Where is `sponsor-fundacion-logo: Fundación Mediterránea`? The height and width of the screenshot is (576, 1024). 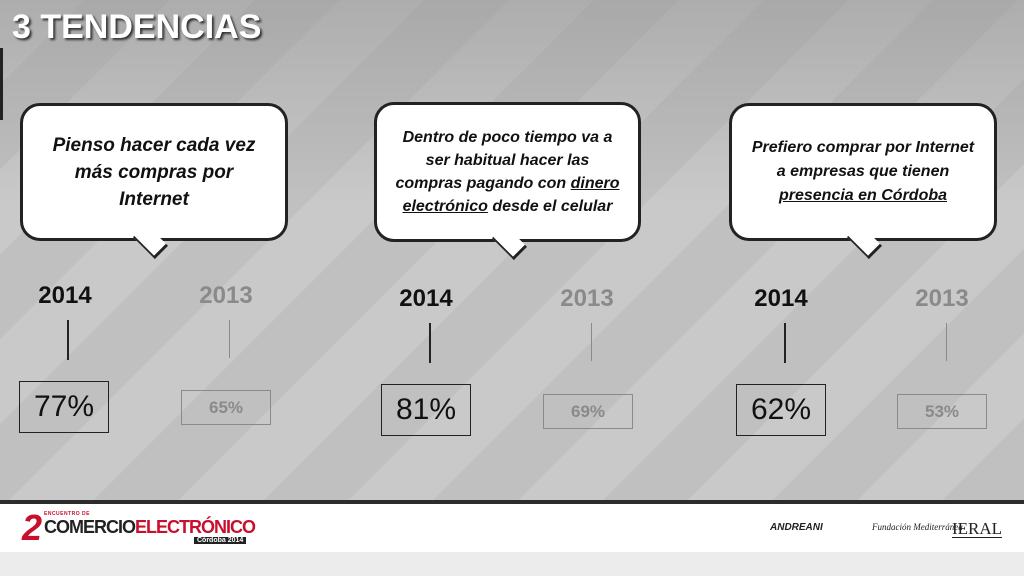
sponsor-fundacion-logo: Fundación Mediterránea is located at coordinates (917, 527).